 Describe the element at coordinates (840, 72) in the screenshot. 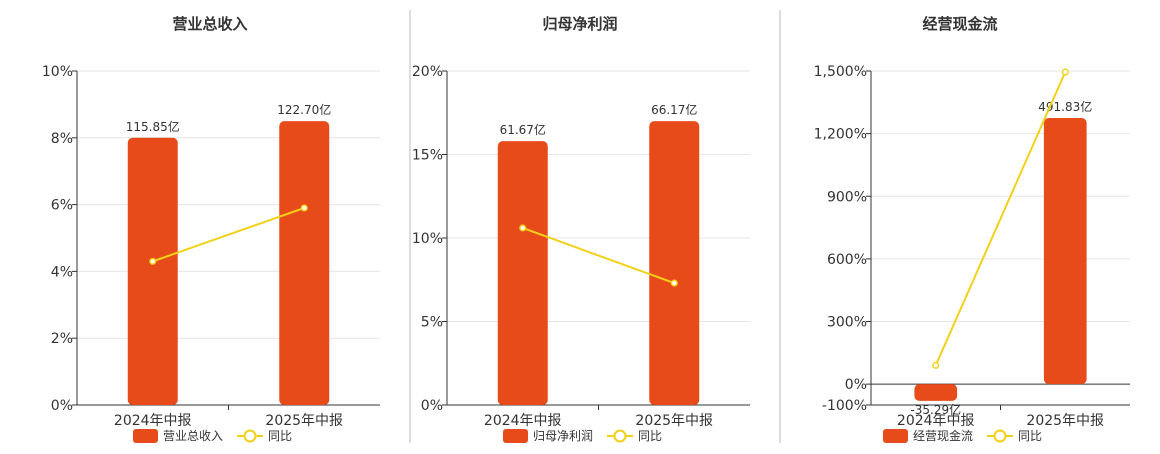

I see `y-tick-label: 1,500%` at that location.